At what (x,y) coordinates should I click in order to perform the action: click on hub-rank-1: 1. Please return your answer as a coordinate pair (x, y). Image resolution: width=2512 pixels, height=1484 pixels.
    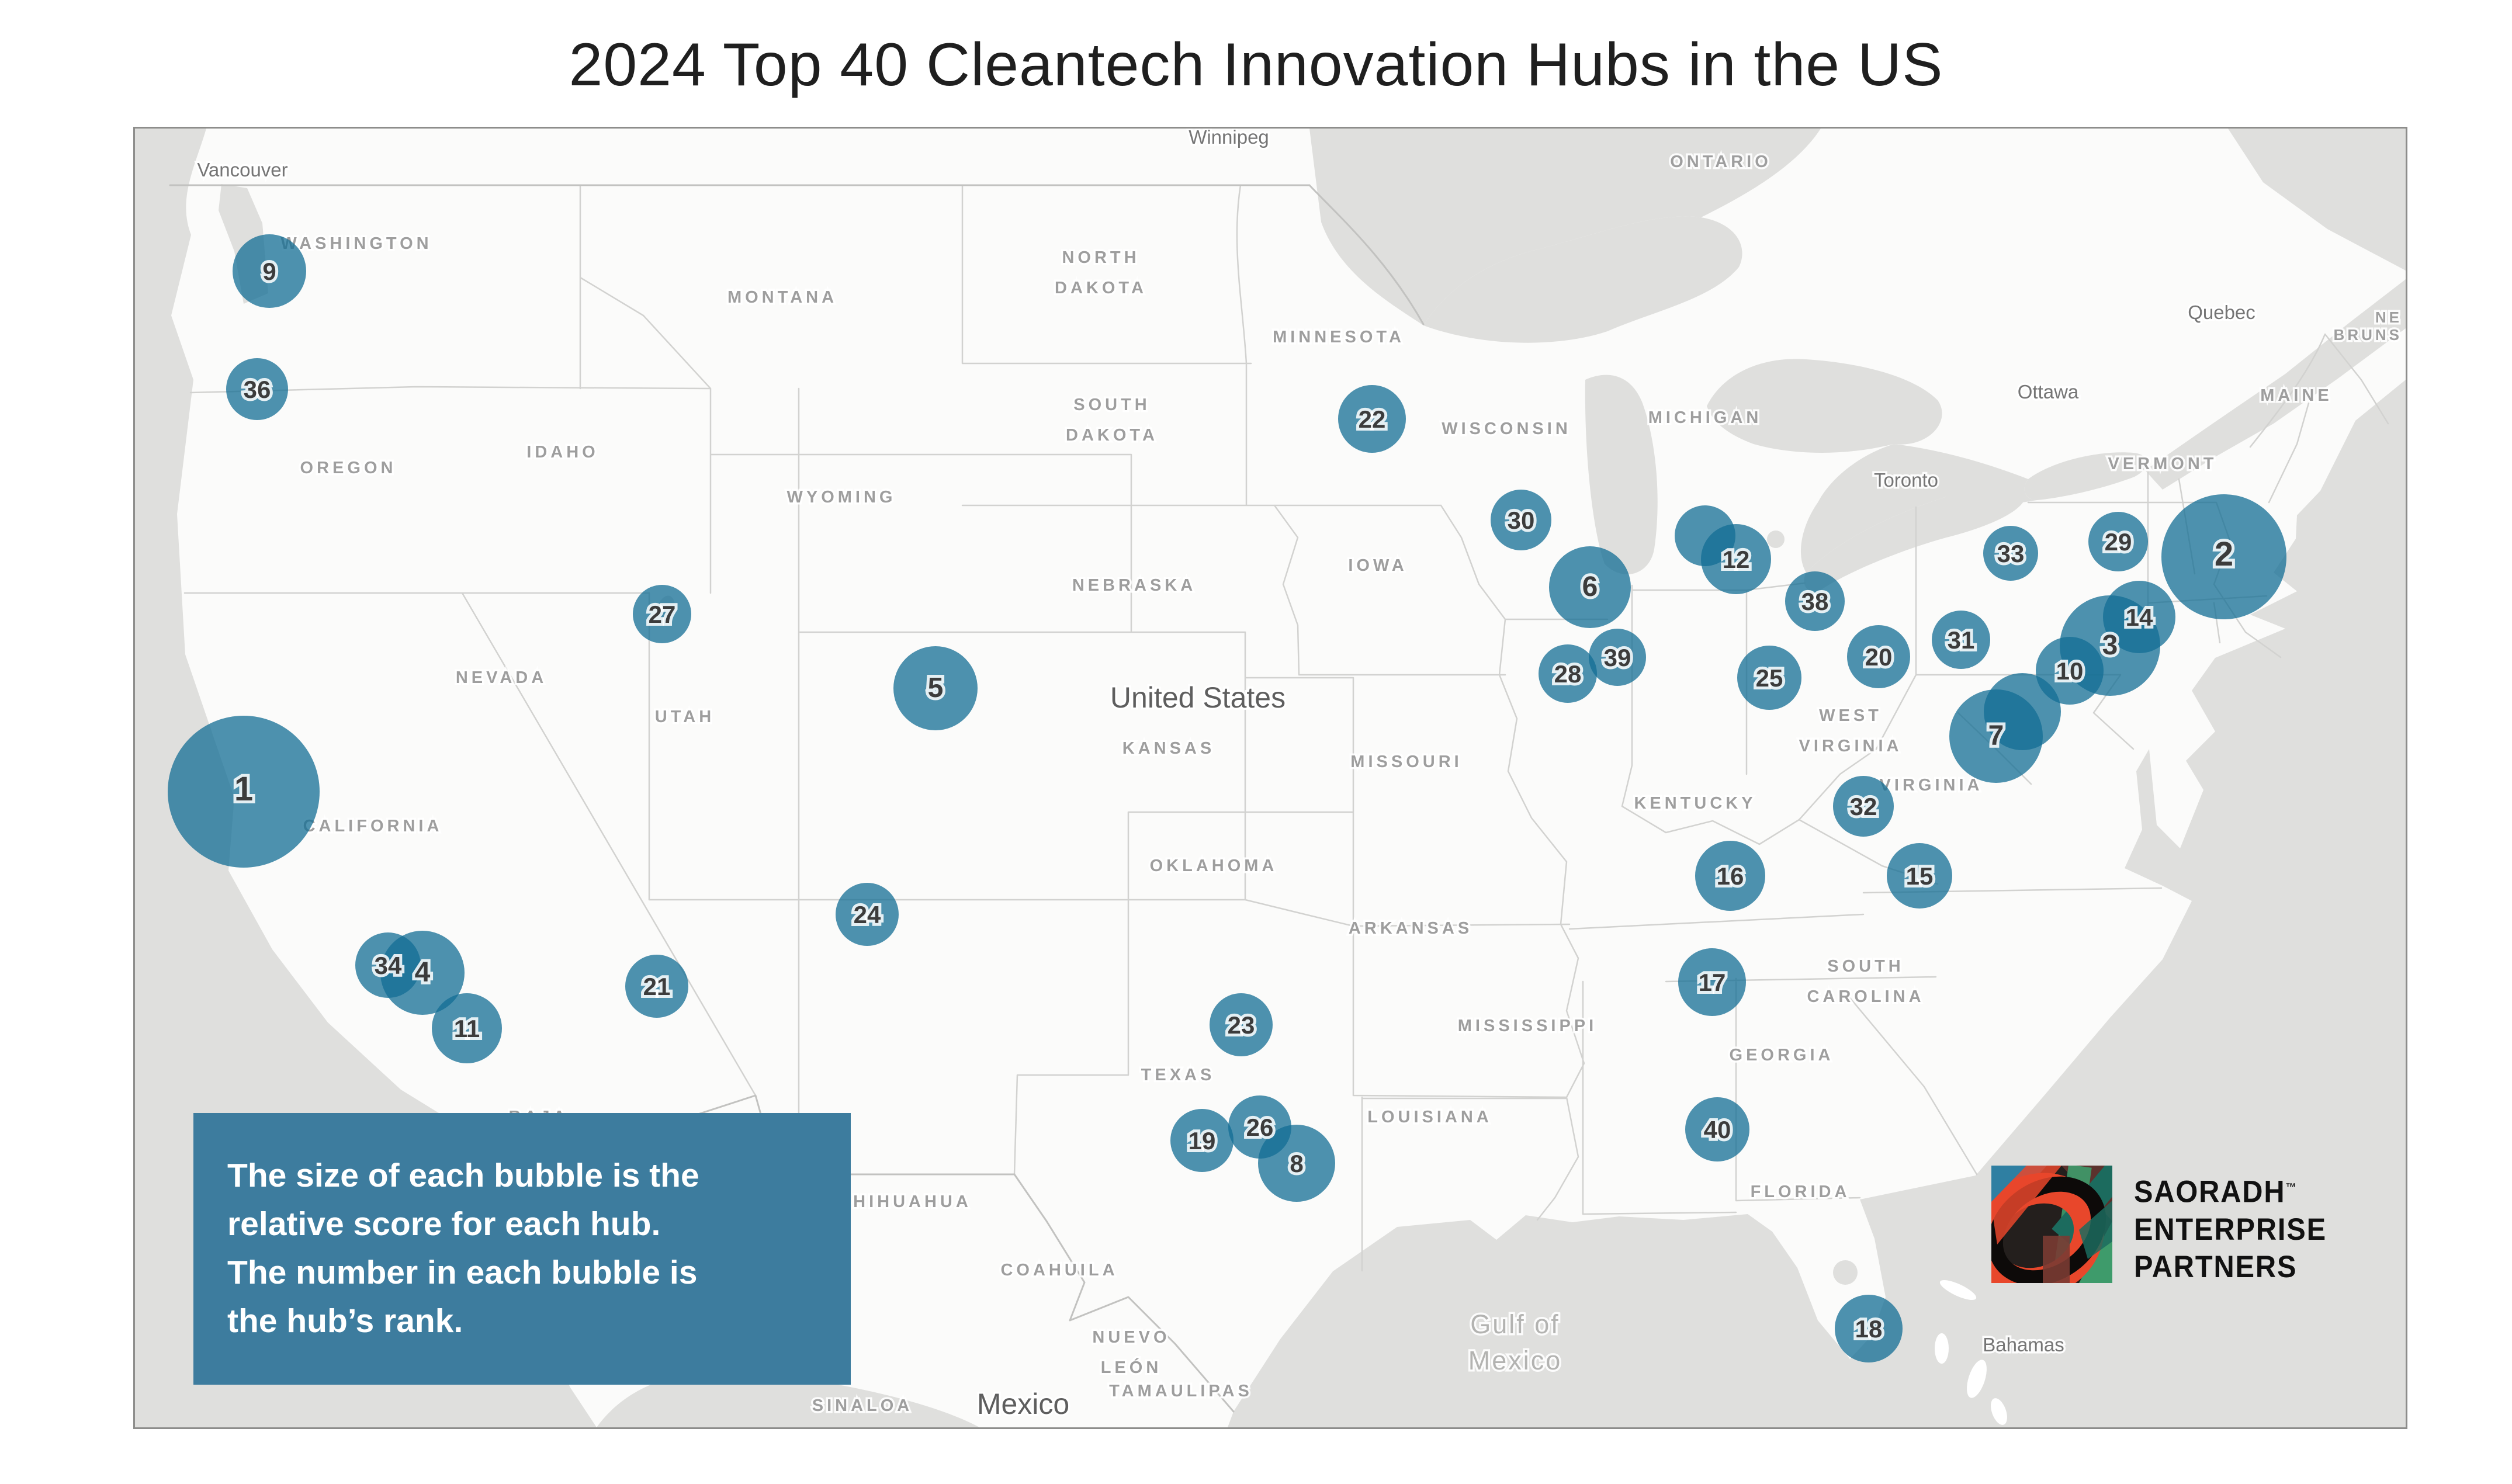
    Looking at the image, I should click on (243, 789).